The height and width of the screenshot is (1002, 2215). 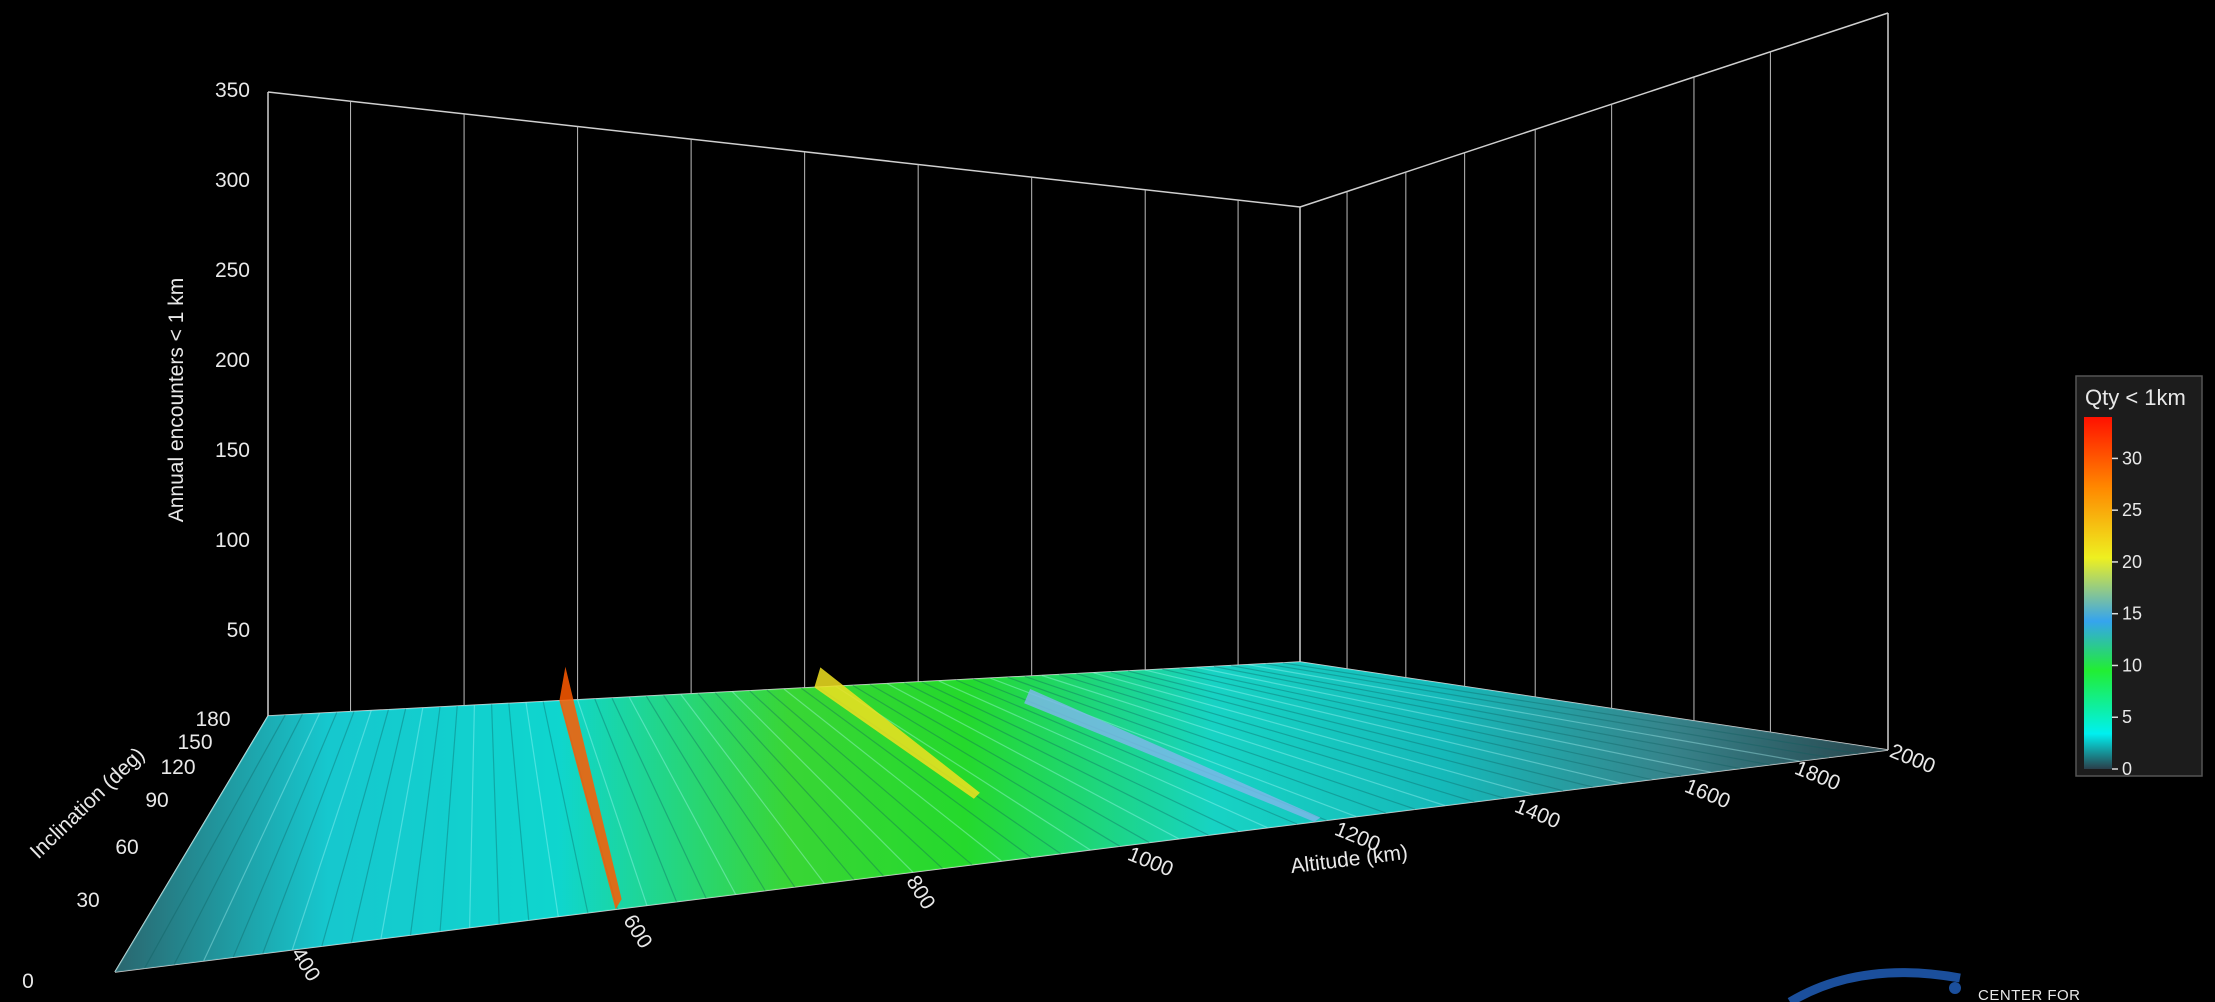 What do you see at coordinates (2132, 562) in the screenshot?
I see `colorbar-tick-label: 20` at bounding box center [2132, 562].